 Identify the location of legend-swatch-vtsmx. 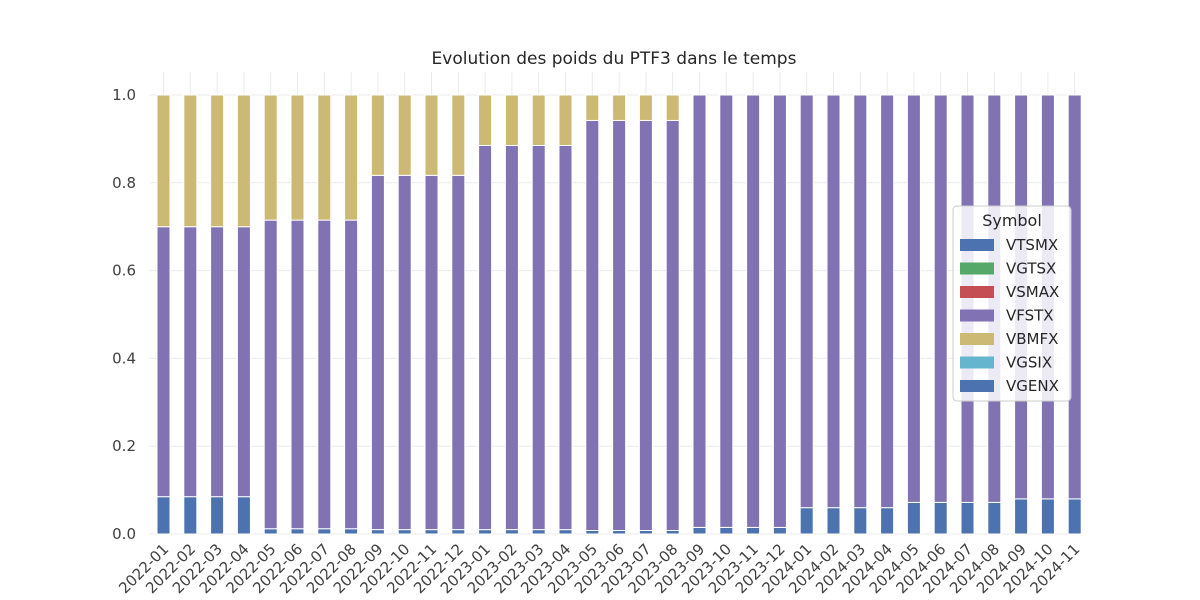
(977, 245).